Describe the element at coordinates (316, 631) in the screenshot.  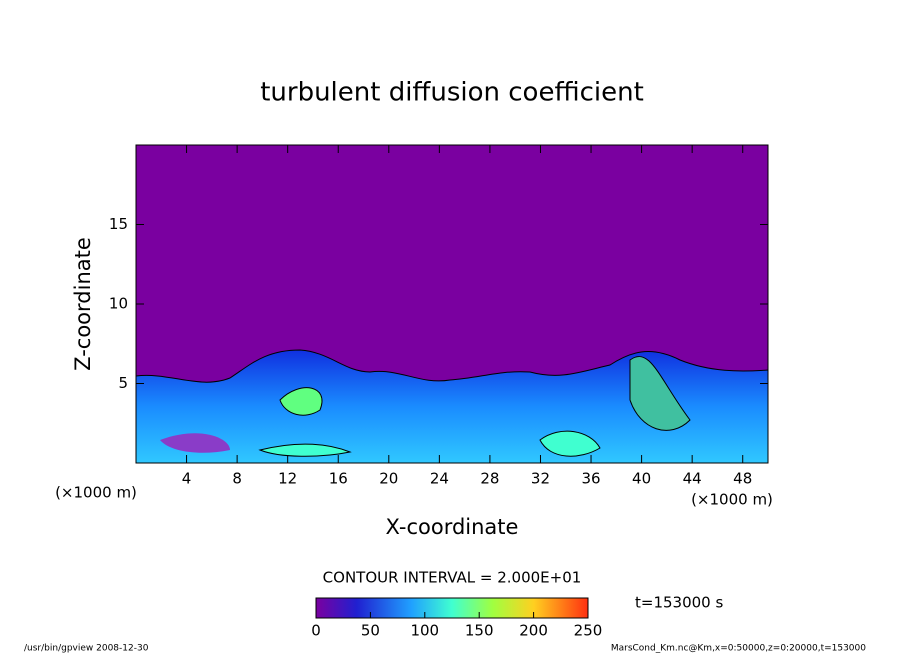
I see `colorbar-tick-label: 0` at that location.